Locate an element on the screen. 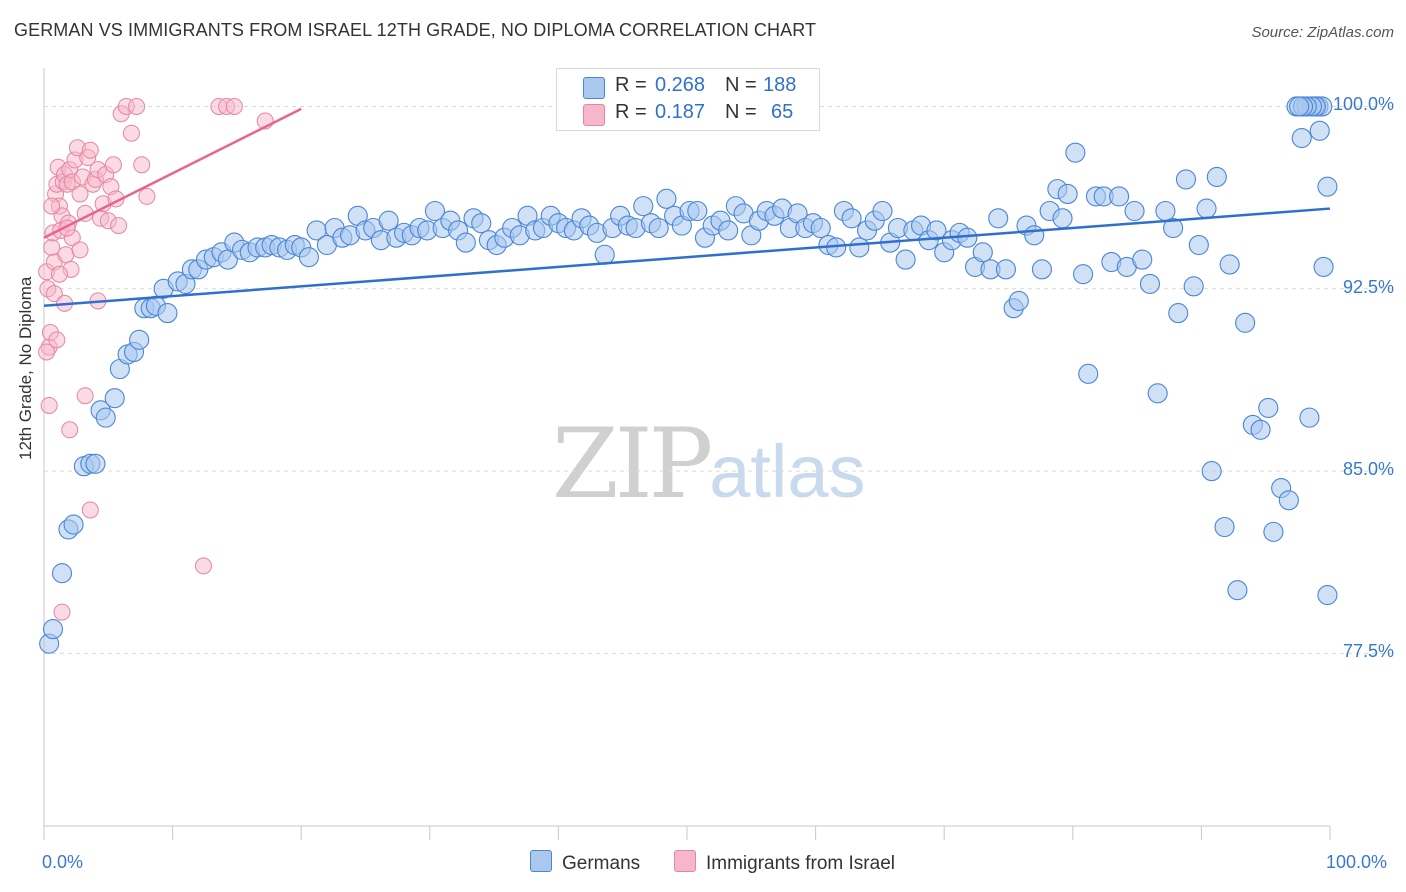 This screenshot has height=892, width=1406. y-tick-label: 85.0% is located at coordinates (1368, 469).